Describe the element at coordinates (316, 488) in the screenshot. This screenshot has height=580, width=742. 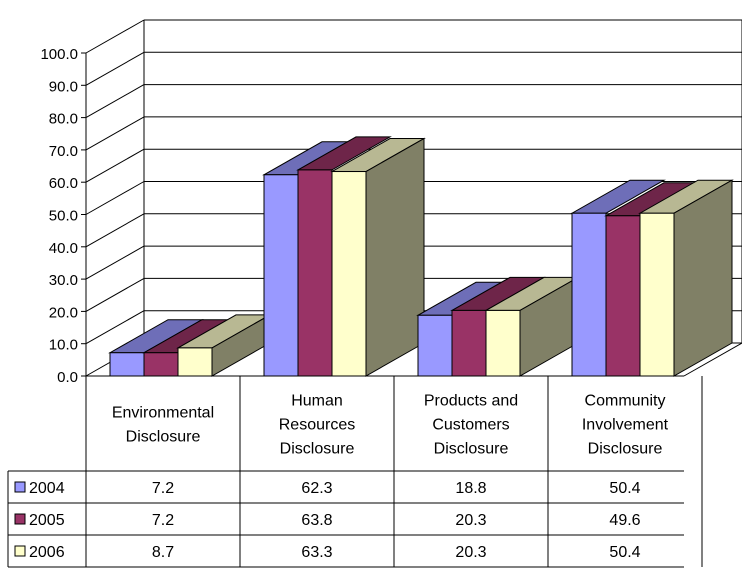
I see `data-label: 62.3` at that location.